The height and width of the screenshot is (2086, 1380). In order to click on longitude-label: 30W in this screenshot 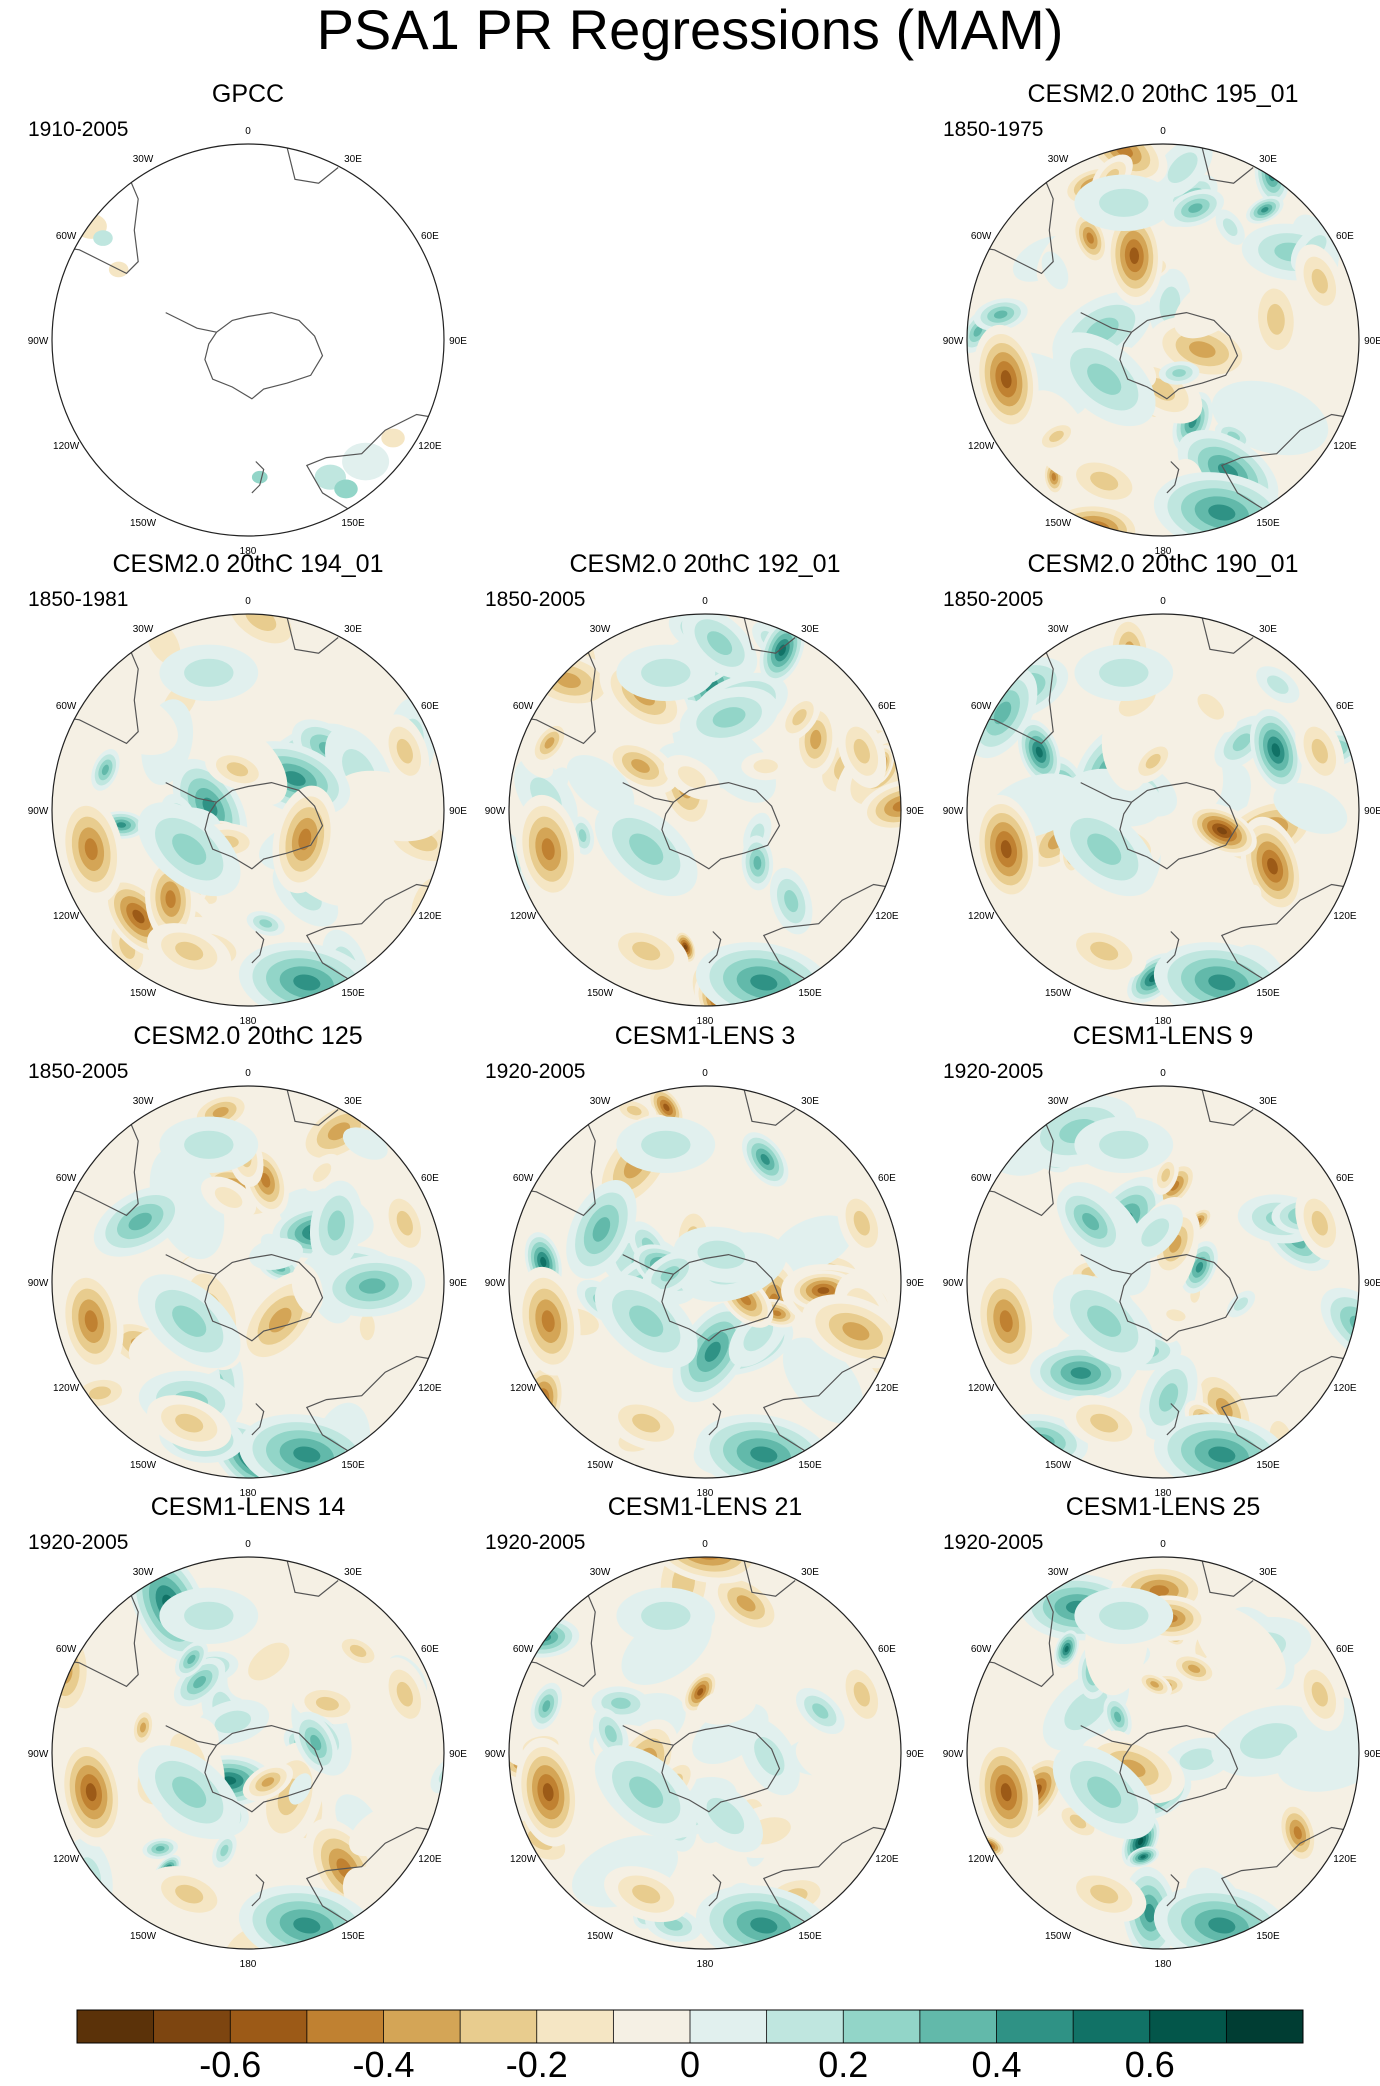, I will do `click(143, 159)`.